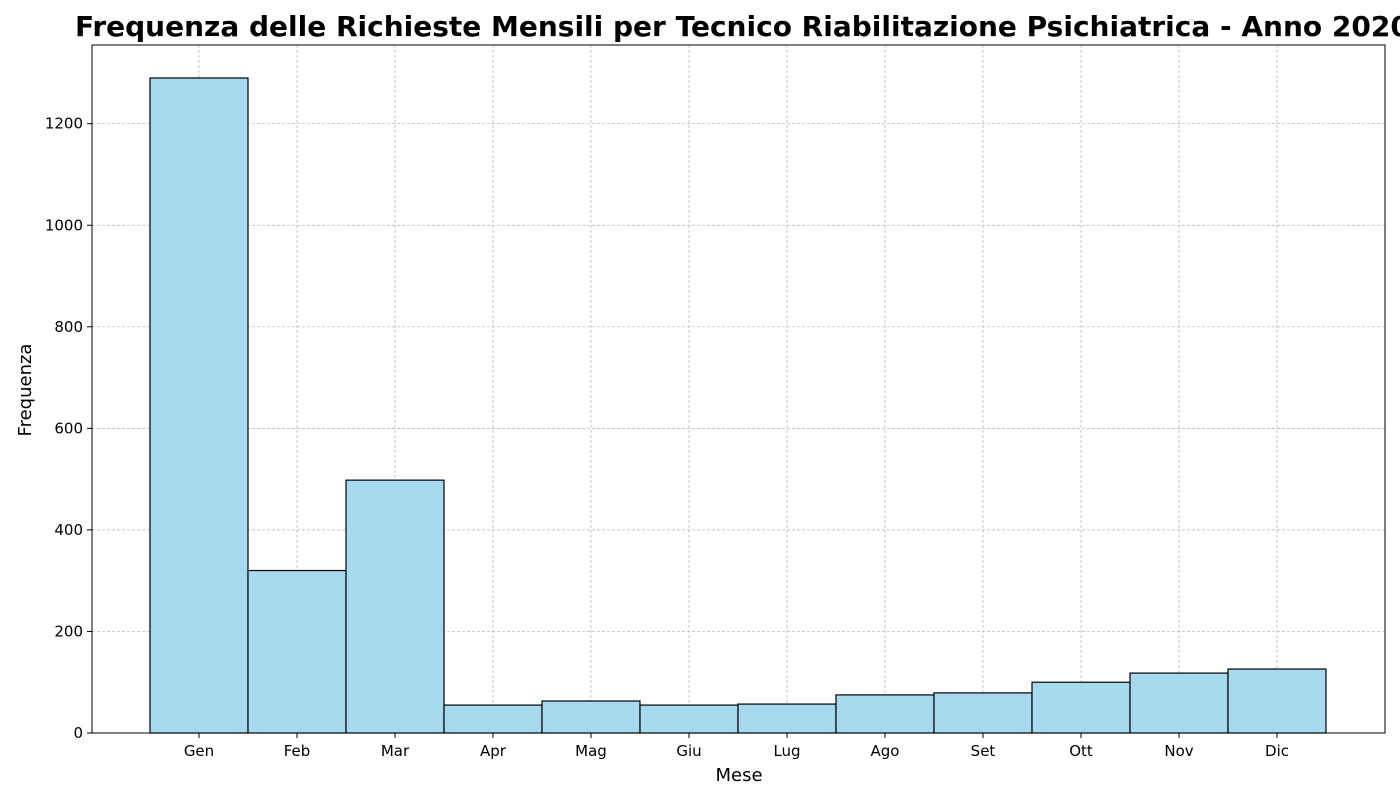  Describe the element at coordinates (736, 746) in the screenshot. I see `x-axis: Gen Feb Mar Apr Mag Giu Lug Ago Set Ott Nov Dic` at that location.